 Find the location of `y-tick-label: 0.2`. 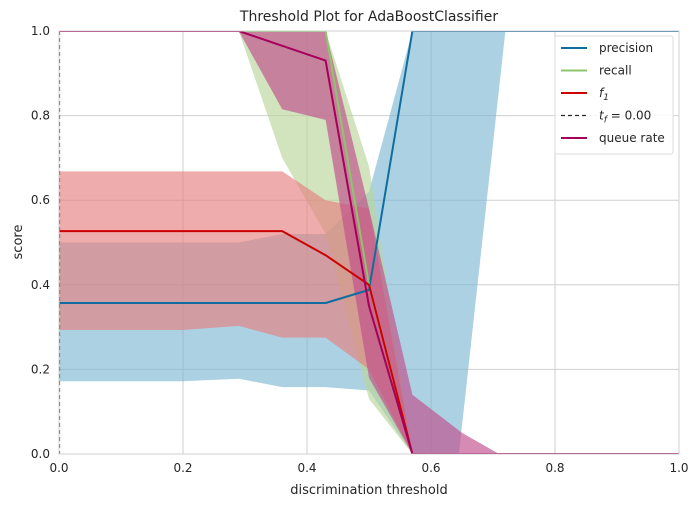

y-tick-label: 0.2 is located at coordinates (40, 369).